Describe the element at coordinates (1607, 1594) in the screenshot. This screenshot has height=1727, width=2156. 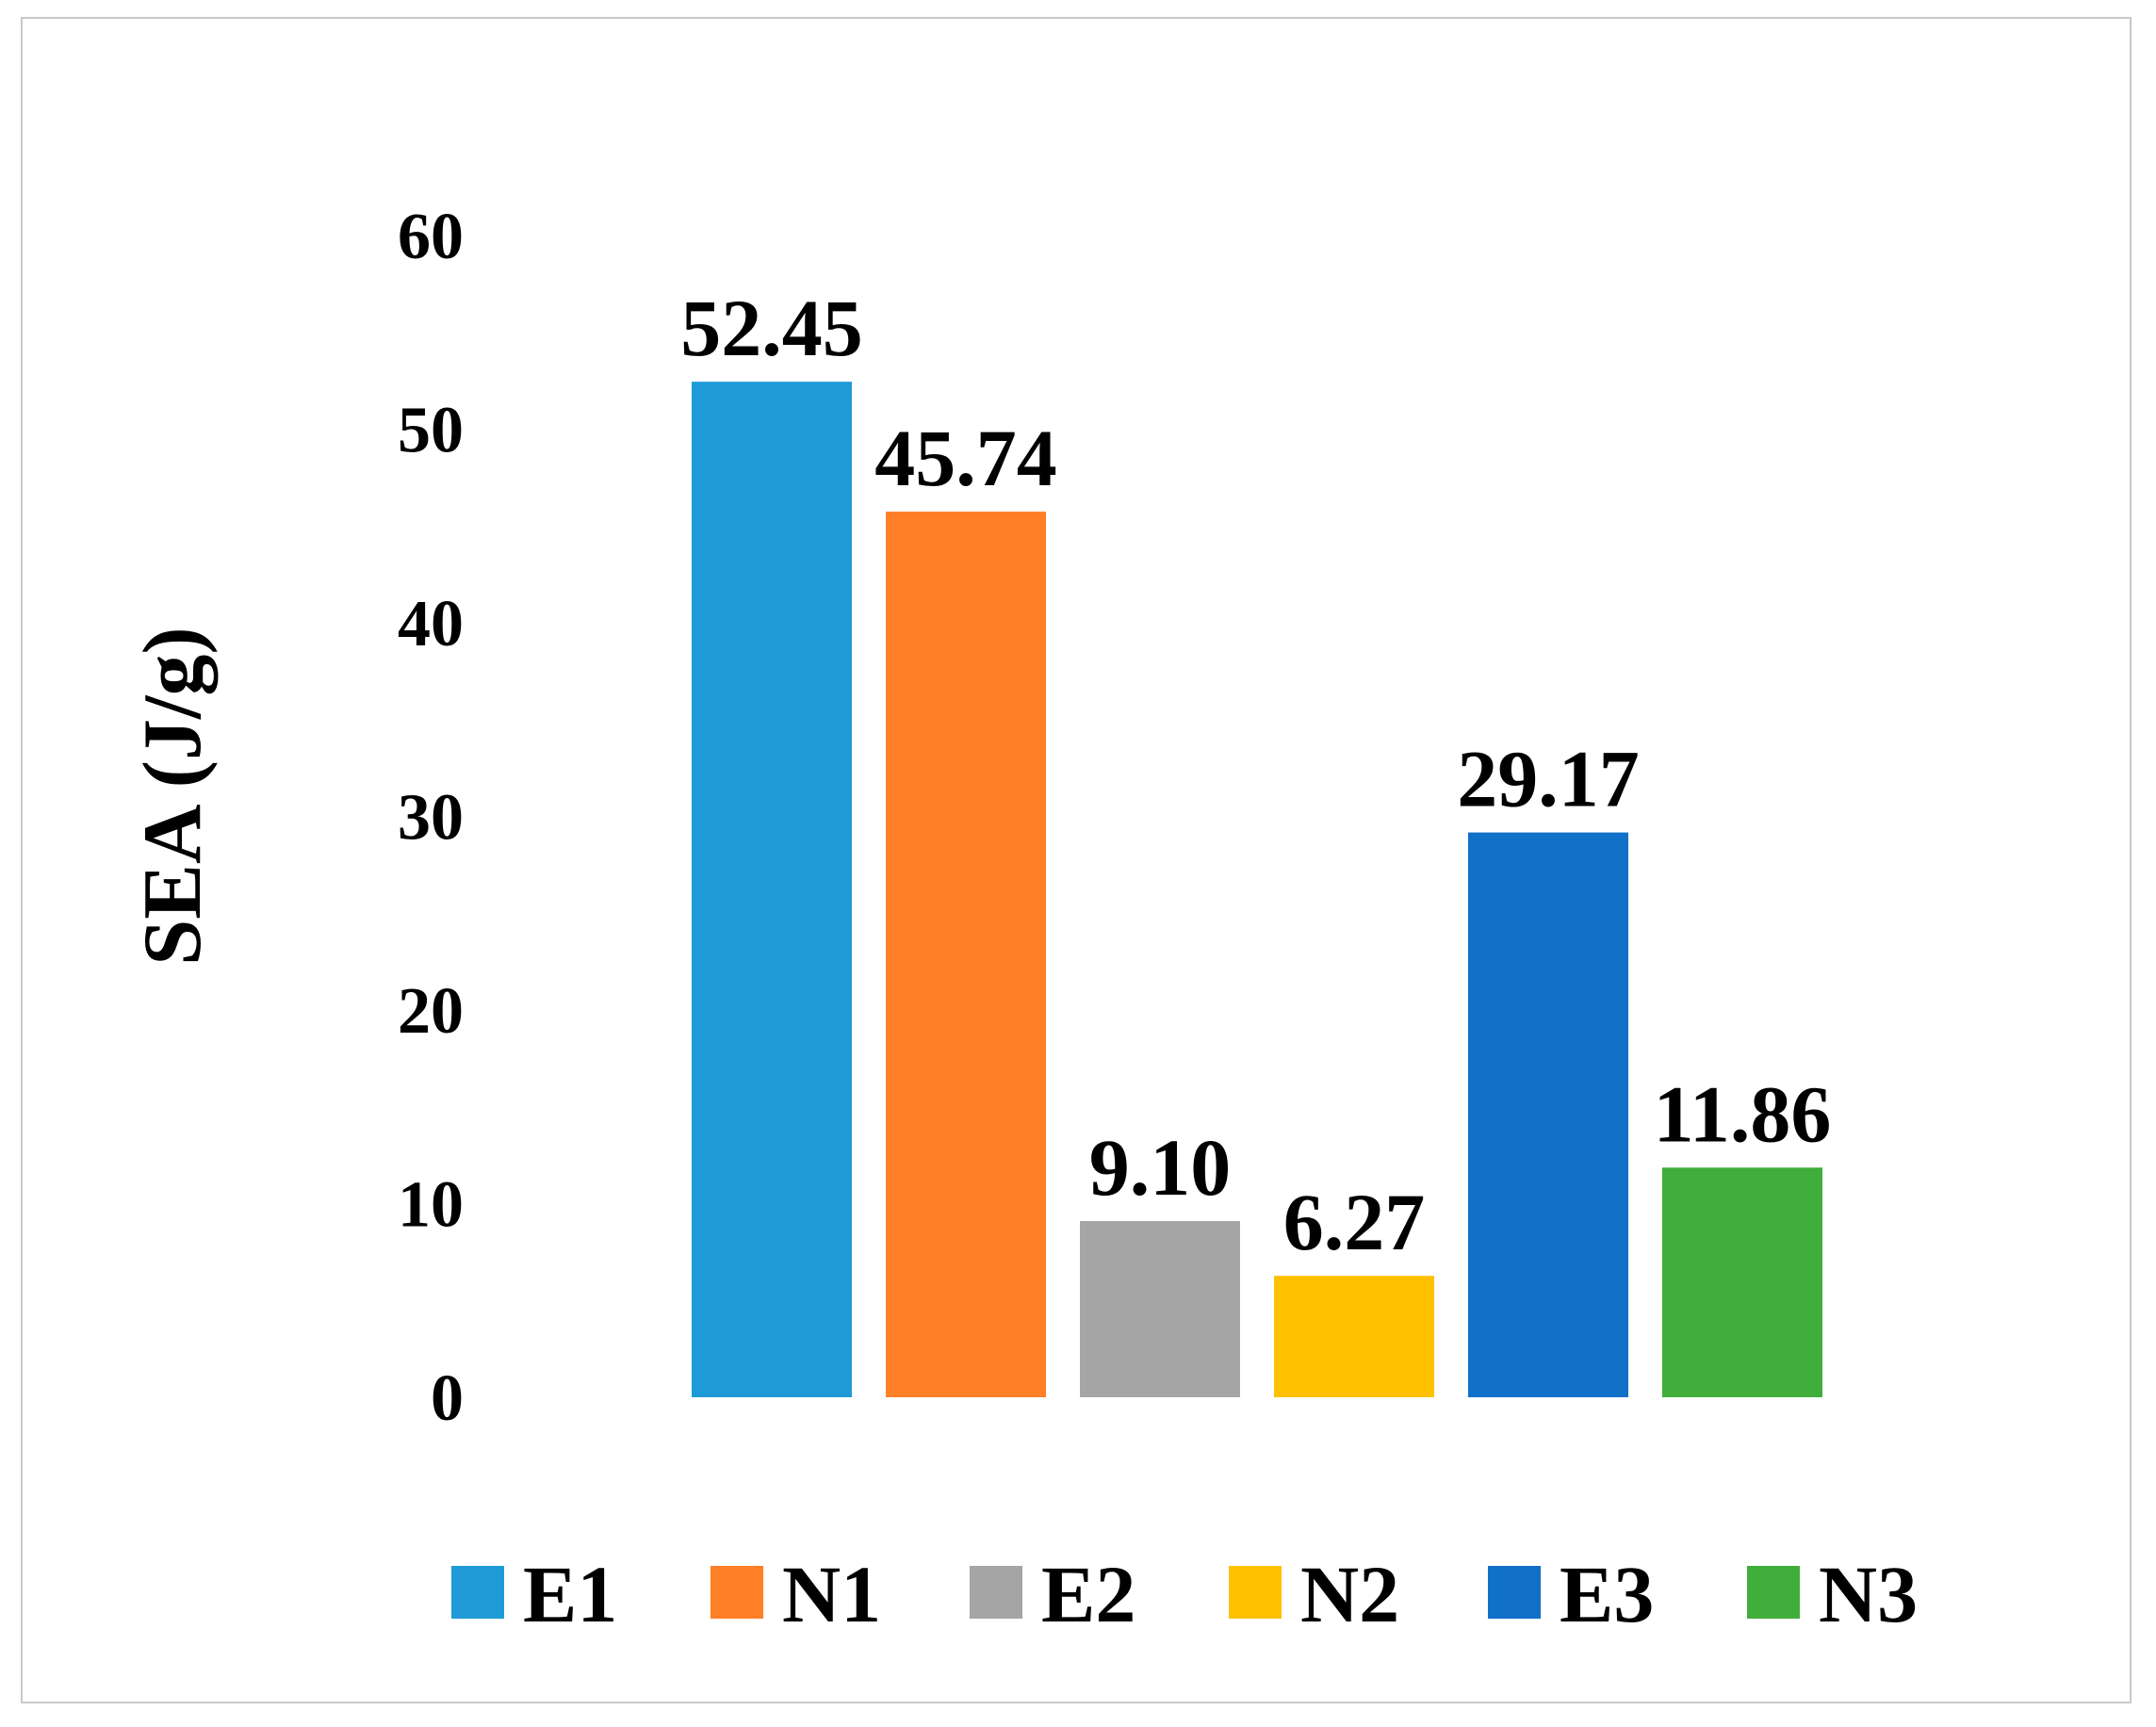
I see `legend-label-e3: E3` at that location.